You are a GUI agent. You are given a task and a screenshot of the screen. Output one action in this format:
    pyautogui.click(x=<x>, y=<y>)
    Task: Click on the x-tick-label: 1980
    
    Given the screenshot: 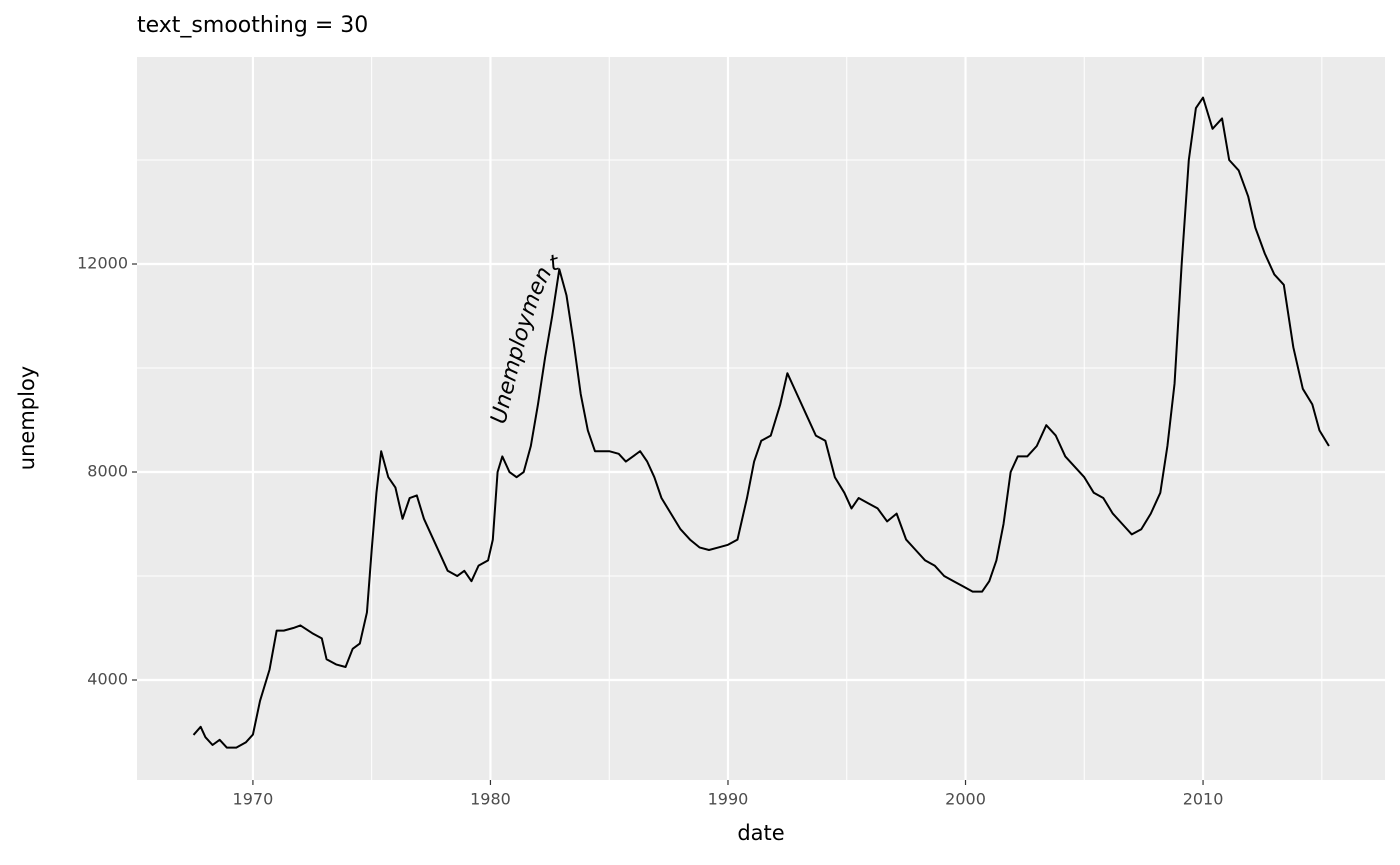 What is the action you would take?
    pyautogui.click(x=490, y=799)
    